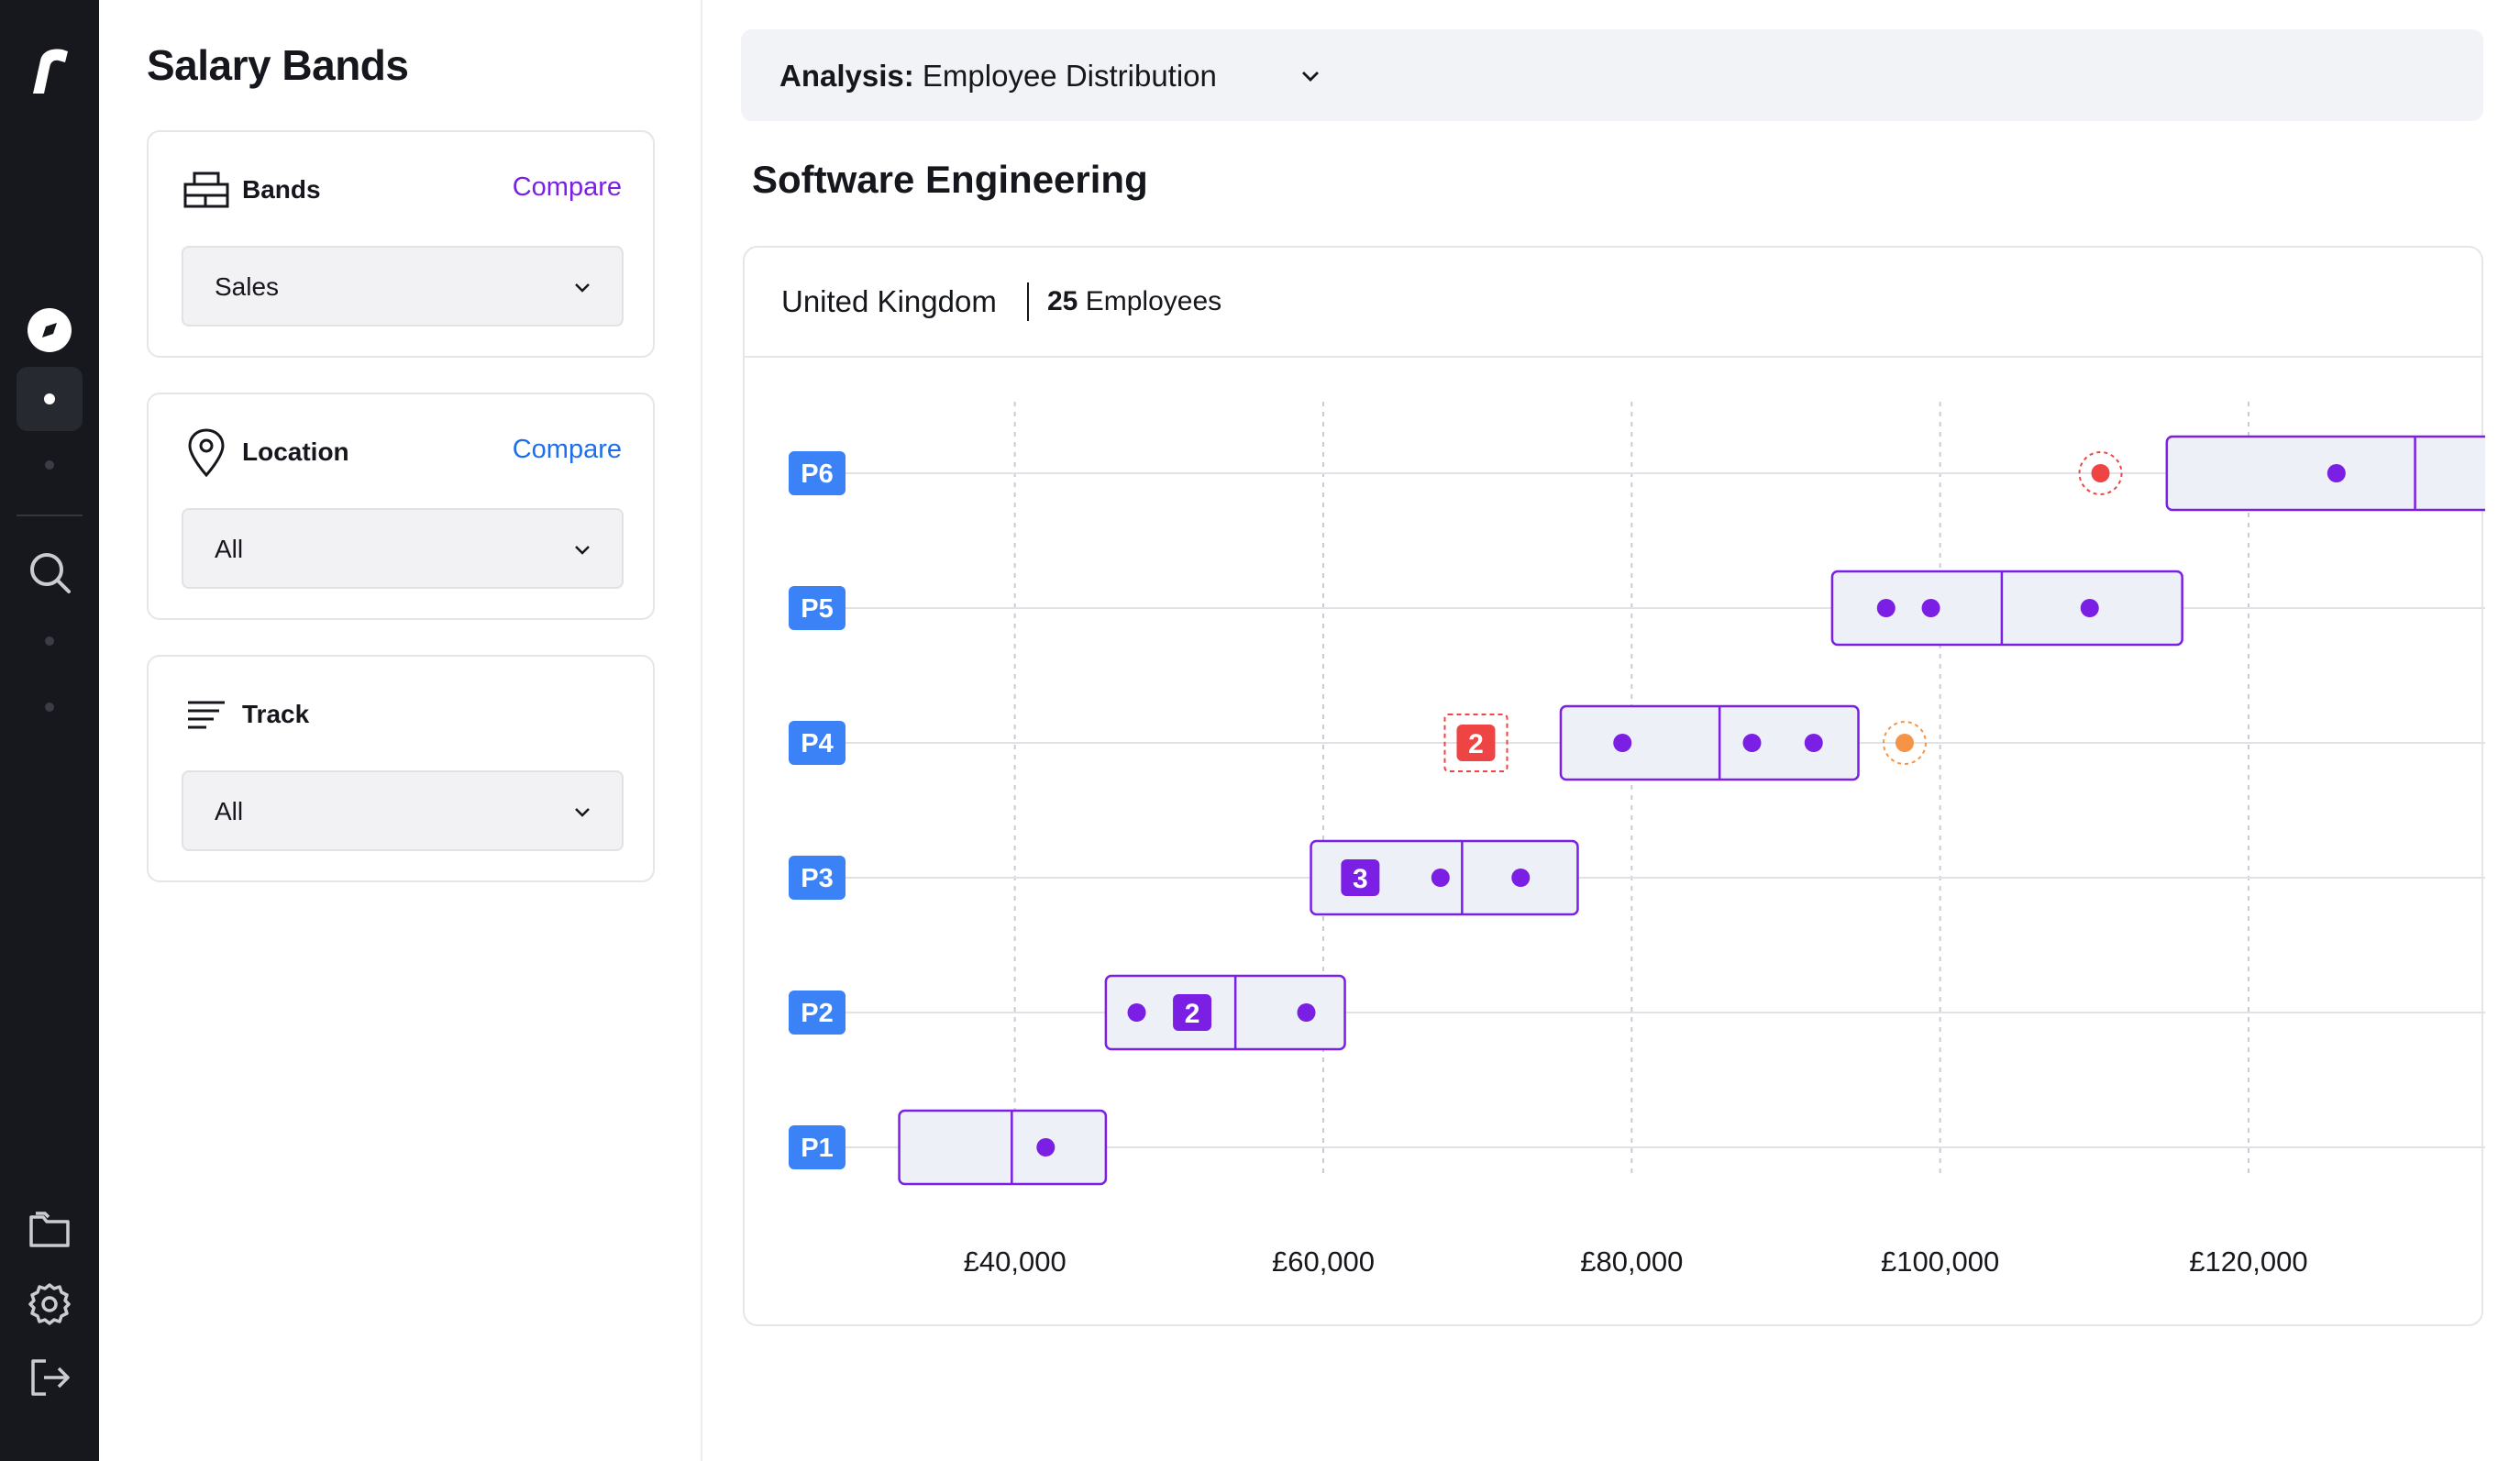  What do you see at coordinates (49, 1377) in the screenshot?
I see `logout-icon` at bounding box center [49, 1377].